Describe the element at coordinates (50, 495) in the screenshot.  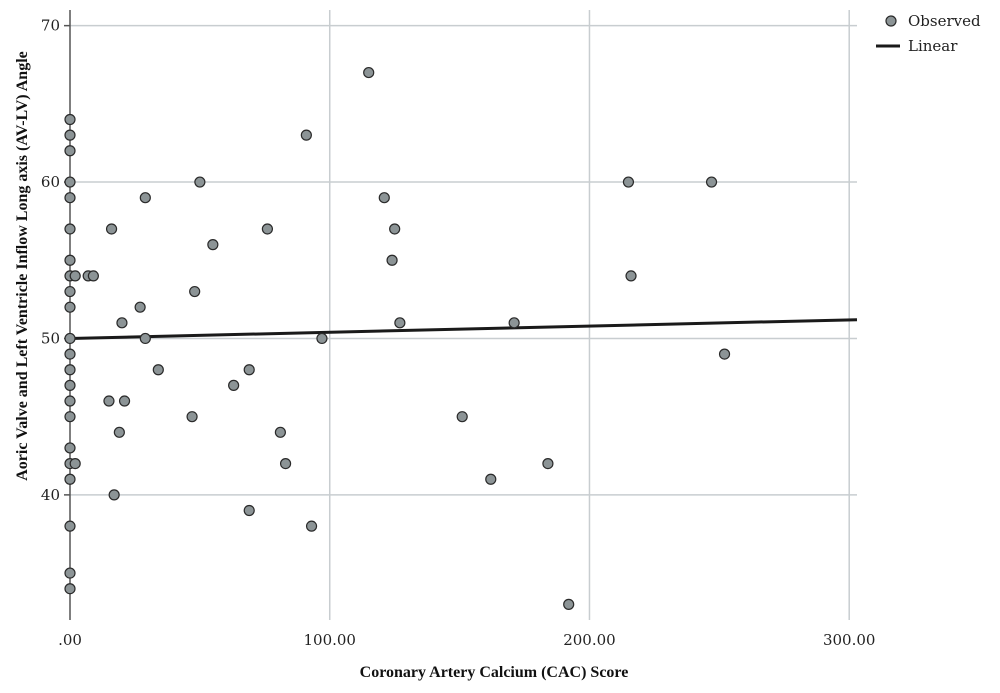
I see `y-tick-label: 40` at that location.